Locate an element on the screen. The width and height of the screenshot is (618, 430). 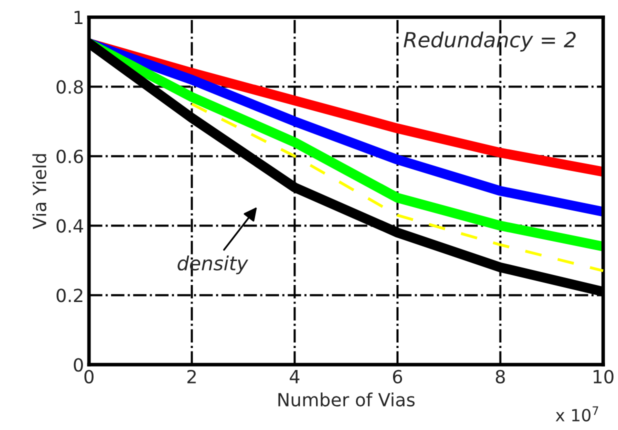
y-tick-label: 0.4 is located at coordinates (70, 226).